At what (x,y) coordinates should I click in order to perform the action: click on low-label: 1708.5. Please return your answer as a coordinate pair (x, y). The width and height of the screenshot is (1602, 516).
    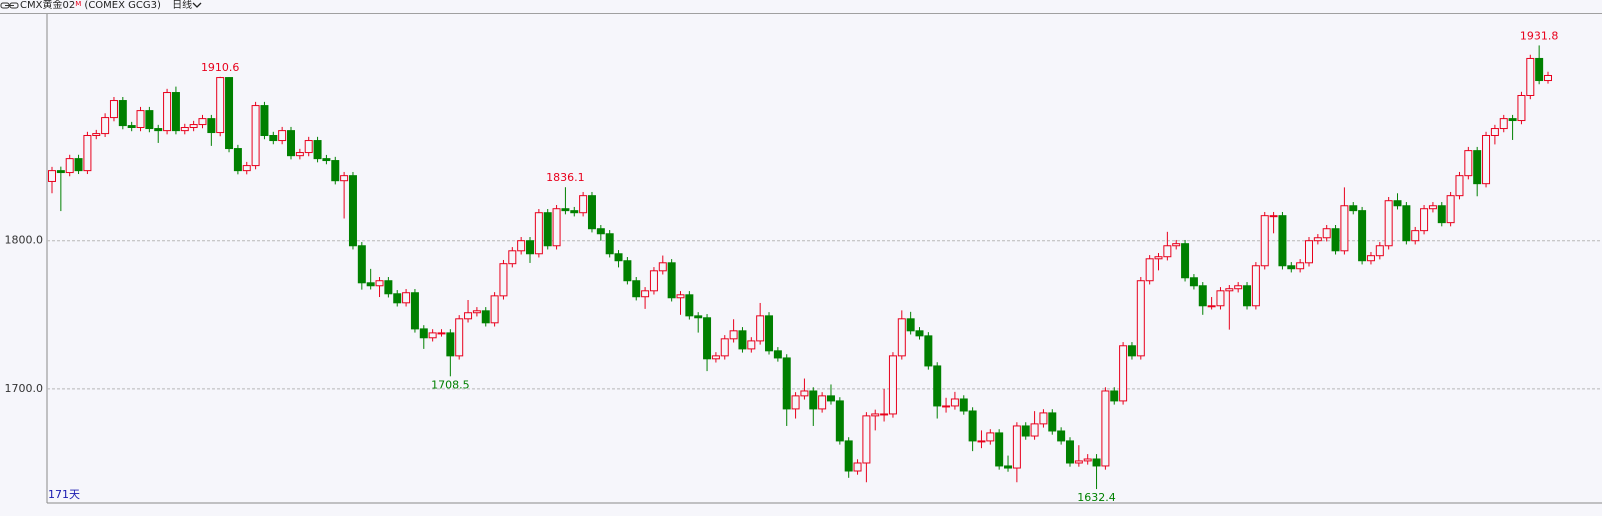
    Looking at the image, I should click on (450, 384).